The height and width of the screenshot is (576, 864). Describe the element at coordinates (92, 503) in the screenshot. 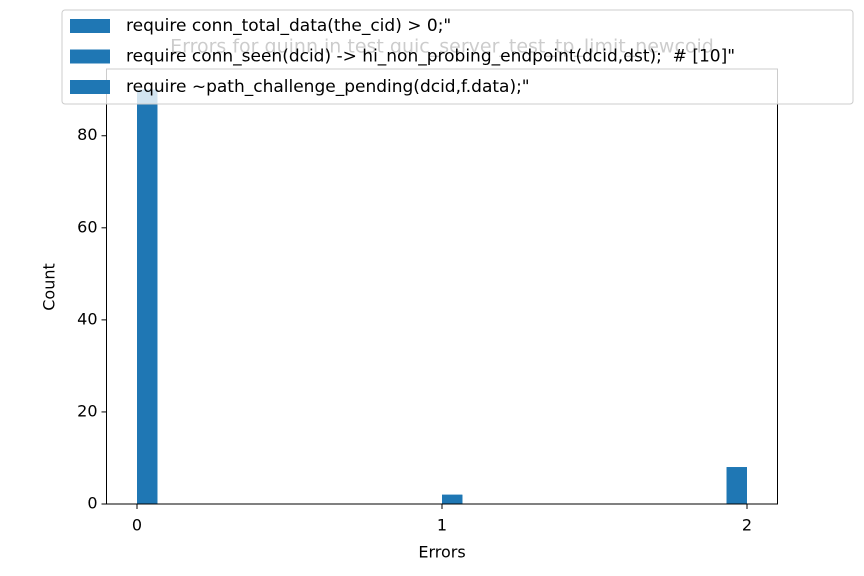

I see `y-tick-label: 0` at that location.